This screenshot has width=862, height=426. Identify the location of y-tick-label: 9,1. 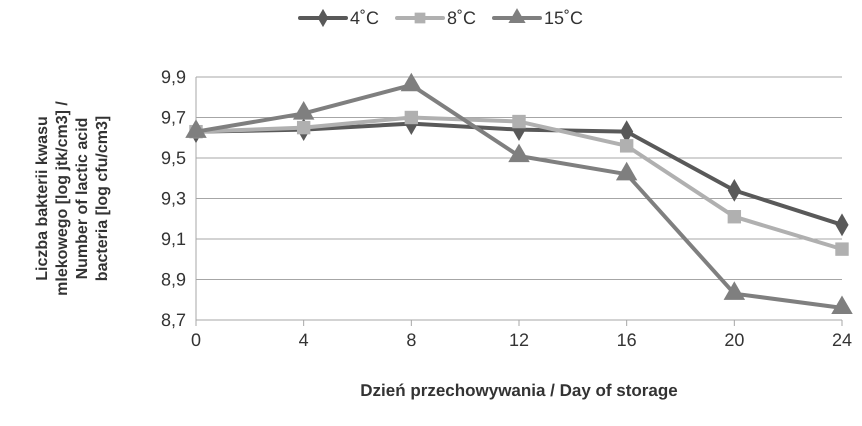
(173, 239).